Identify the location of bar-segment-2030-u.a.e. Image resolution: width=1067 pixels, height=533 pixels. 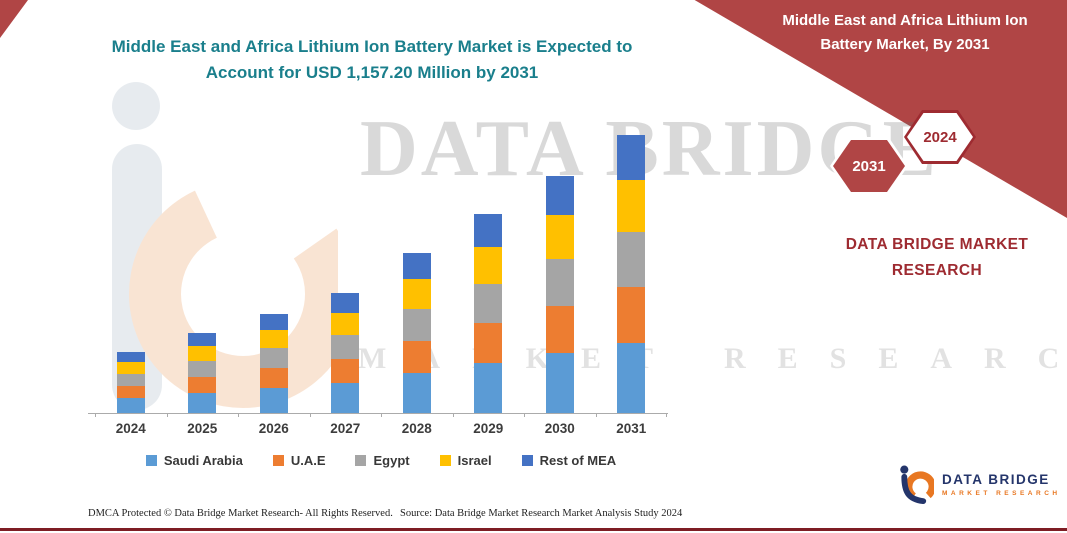
(559, 329).